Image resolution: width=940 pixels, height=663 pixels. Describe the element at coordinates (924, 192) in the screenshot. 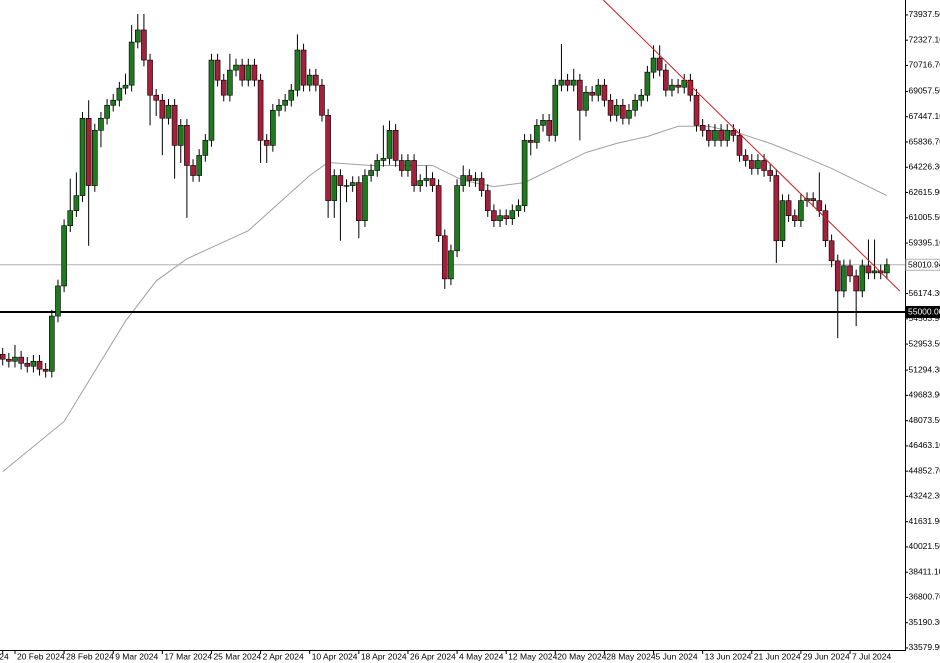

I see `y-tick-label: 62615.90` at that location.